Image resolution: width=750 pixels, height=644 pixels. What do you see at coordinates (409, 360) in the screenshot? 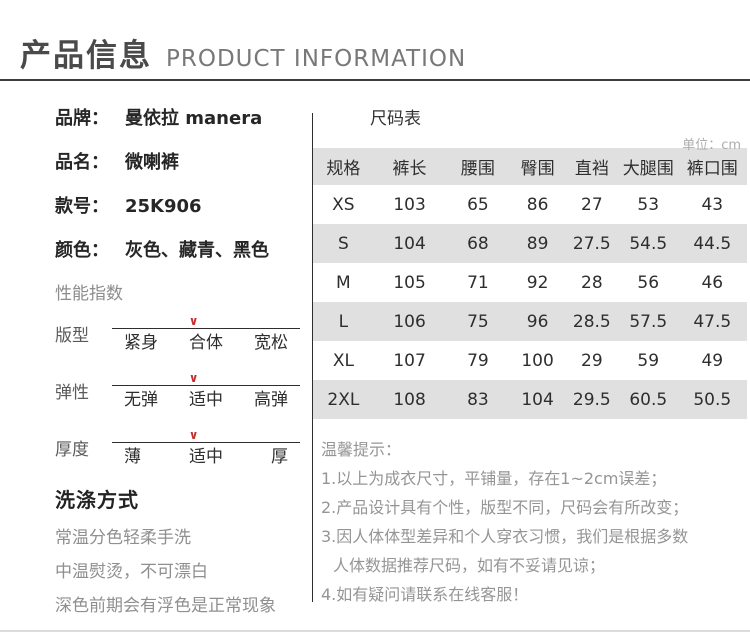
I see `table-cell: 107` at bounding box center [409, 360].